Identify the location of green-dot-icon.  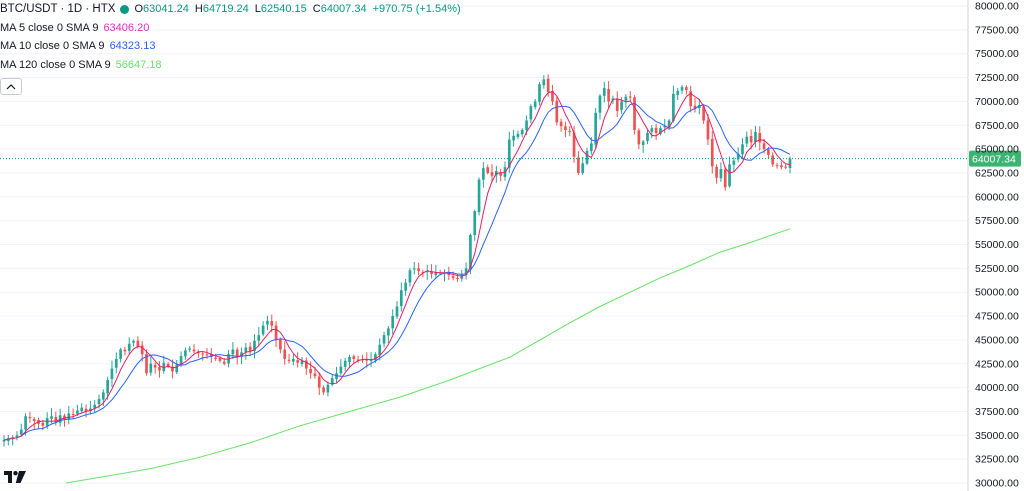
(125, 9).